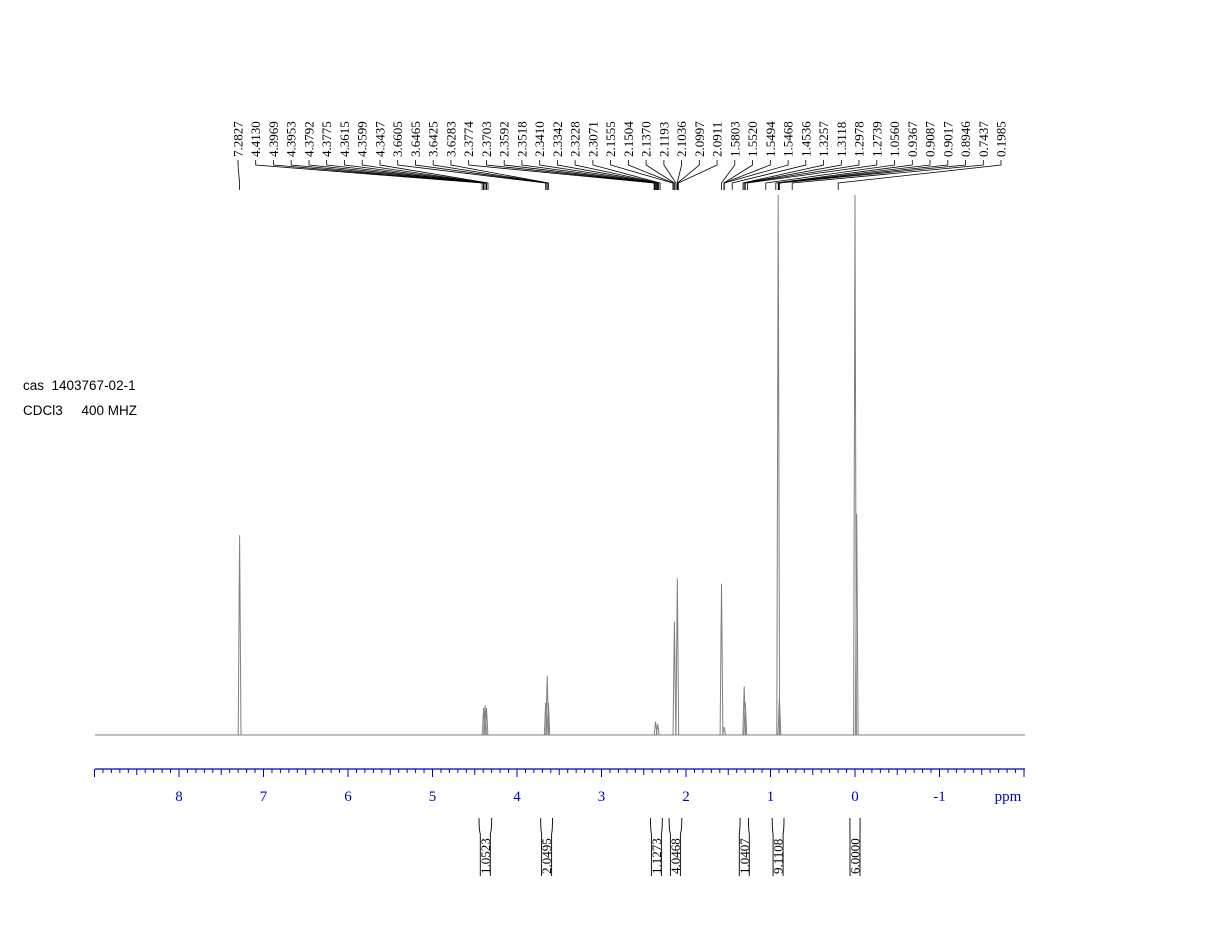  I want to click on peak-label: 2.3071, so click(592, 139).